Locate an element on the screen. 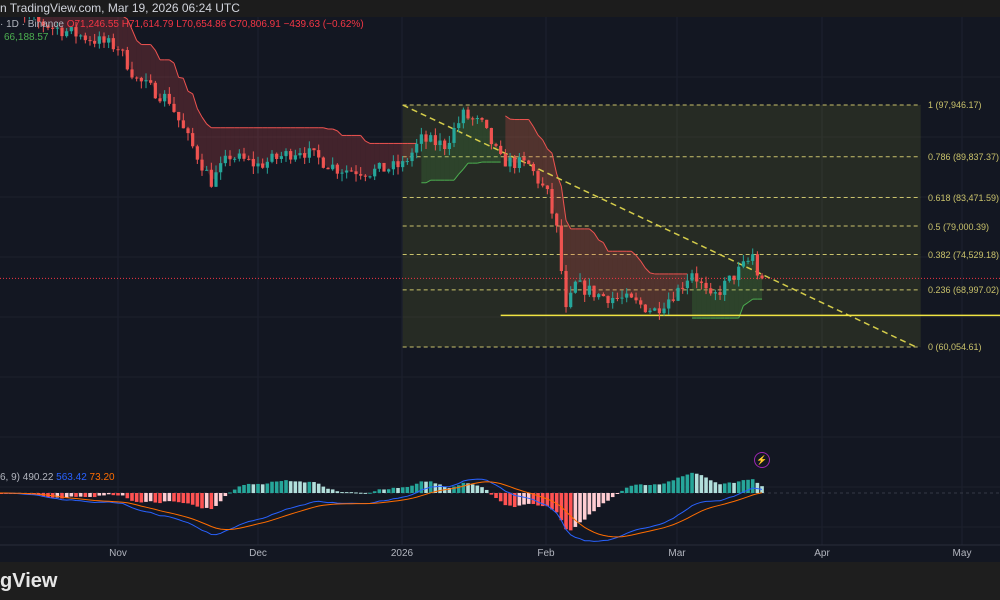 The width and height of the screenshot is (1000, 600). alert-lightning-icon: ⚡ is located at coordinates (762, 460).